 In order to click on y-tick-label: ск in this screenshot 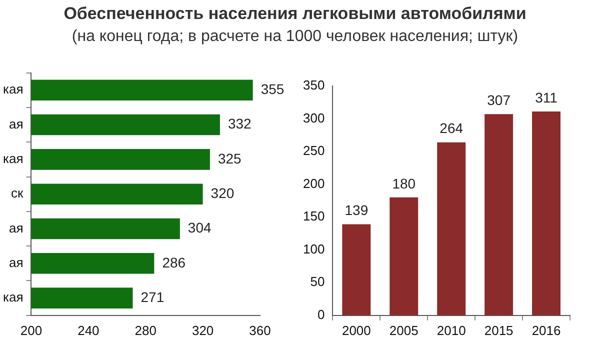, I will do `click(17, 193)`.